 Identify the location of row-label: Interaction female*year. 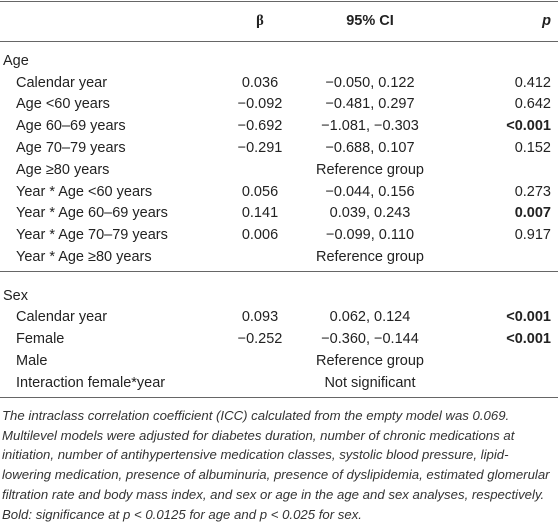
(91, 382).